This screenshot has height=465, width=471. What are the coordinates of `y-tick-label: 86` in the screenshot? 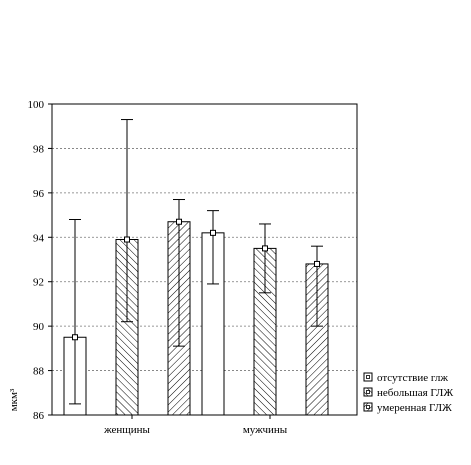 It's located at (39, 416).